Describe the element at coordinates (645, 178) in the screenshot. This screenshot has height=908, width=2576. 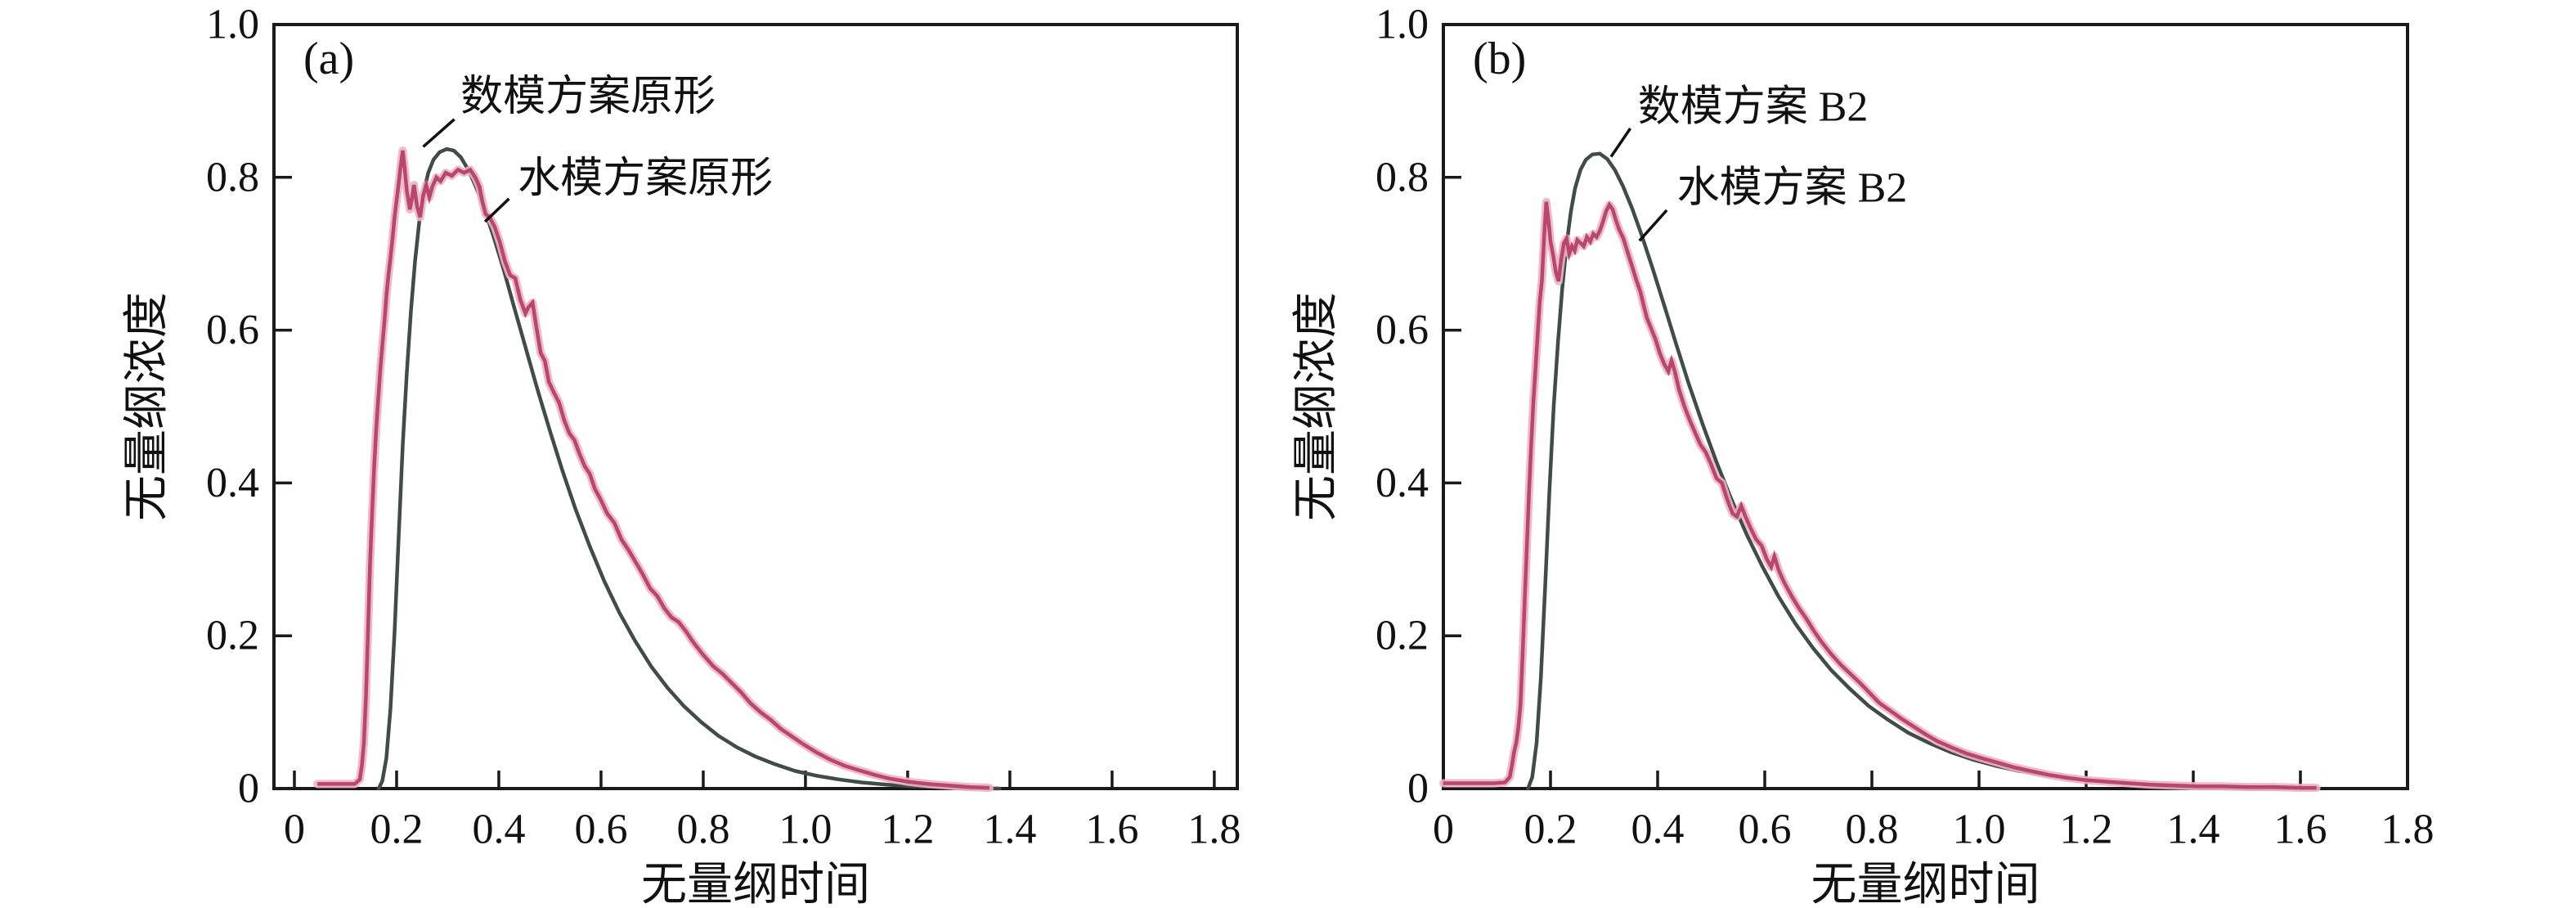
I see `annotation-label: 水模方案原形` at that location.